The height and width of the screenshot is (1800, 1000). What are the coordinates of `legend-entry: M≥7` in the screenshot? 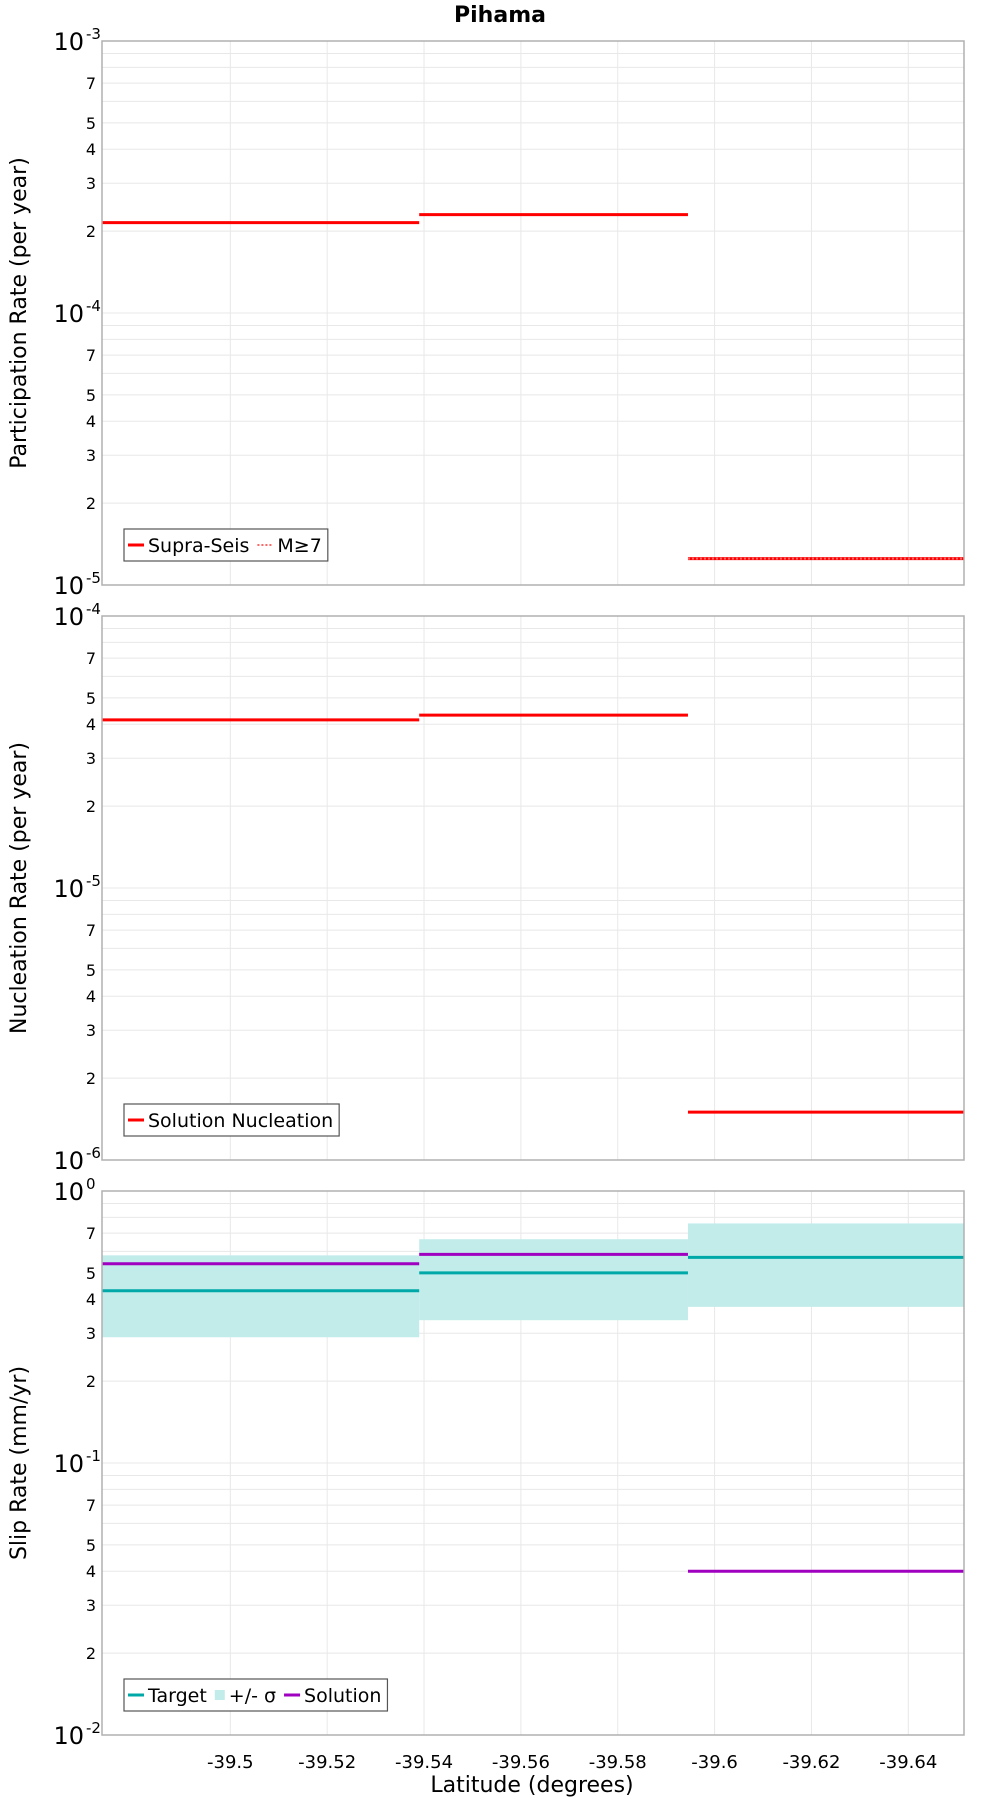 It's located at (299, 546).